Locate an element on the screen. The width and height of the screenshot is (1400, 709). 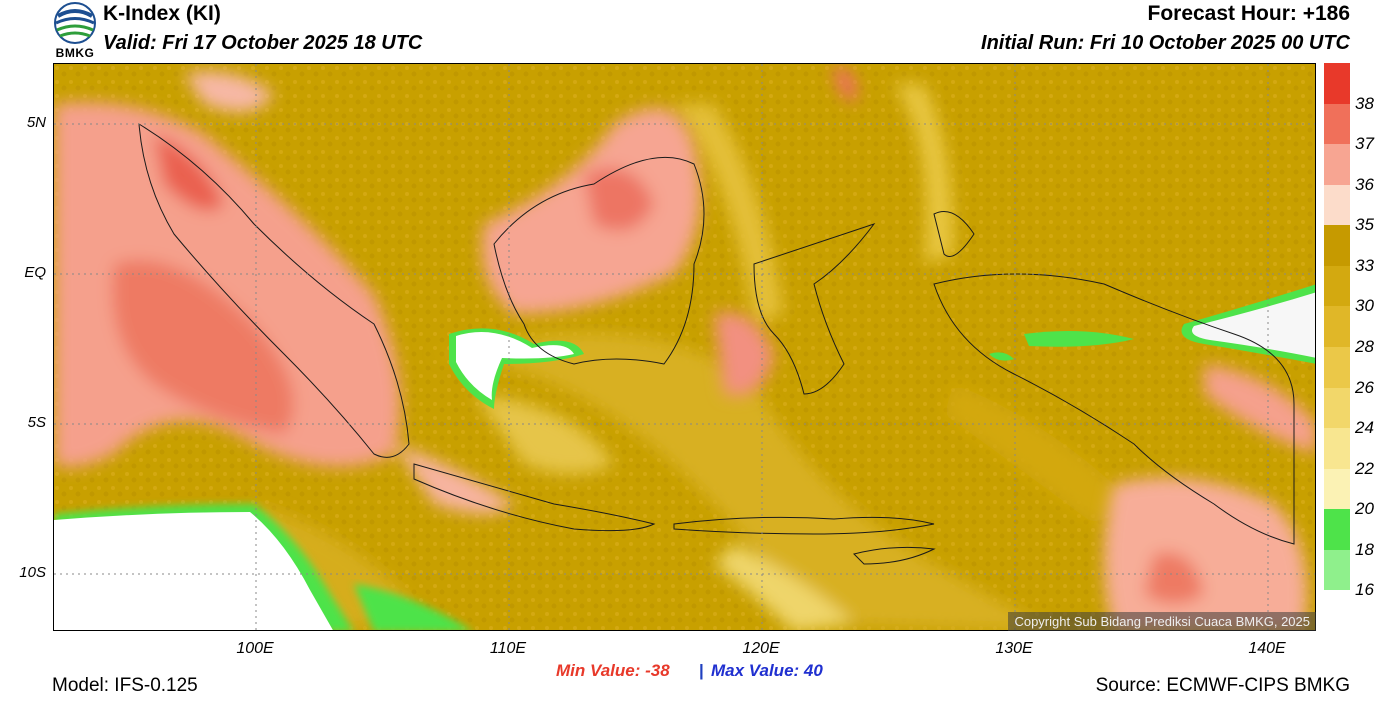
model-info: Model: IFS-0.125 is located at coordinates (125, 685).